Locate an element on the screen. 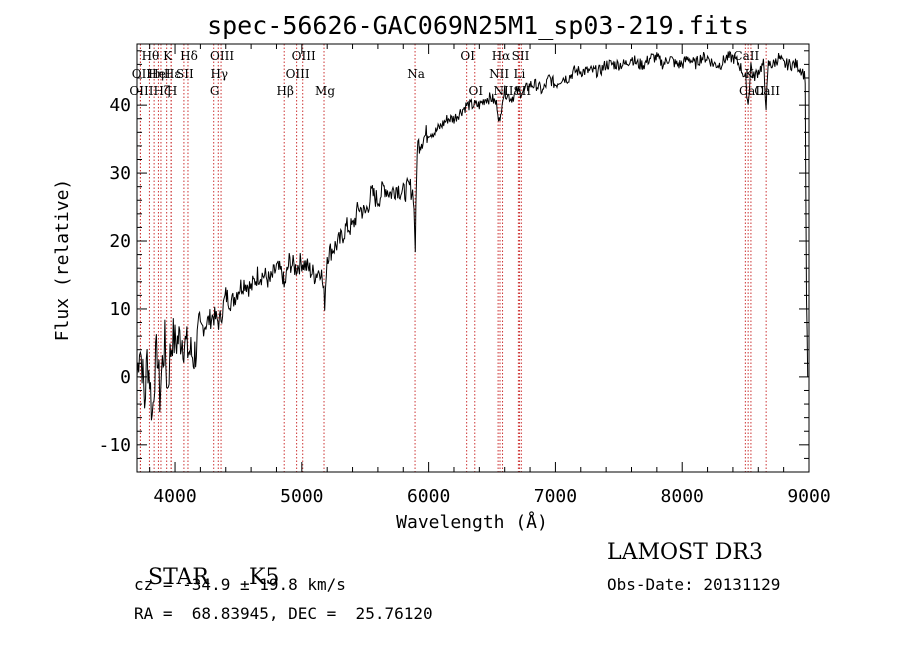 The image size is (900, 649). x-axis-label: Wavelength (Å) is located at coordinates (472, 522).